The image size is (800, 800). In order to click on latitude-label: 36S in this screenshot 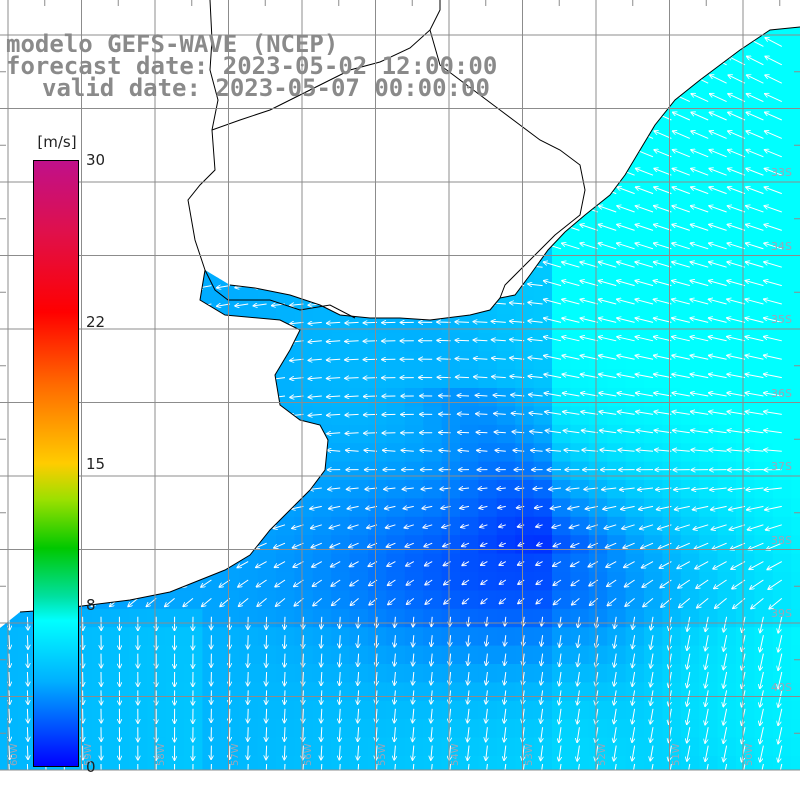, I will do `click(781, 393)`.